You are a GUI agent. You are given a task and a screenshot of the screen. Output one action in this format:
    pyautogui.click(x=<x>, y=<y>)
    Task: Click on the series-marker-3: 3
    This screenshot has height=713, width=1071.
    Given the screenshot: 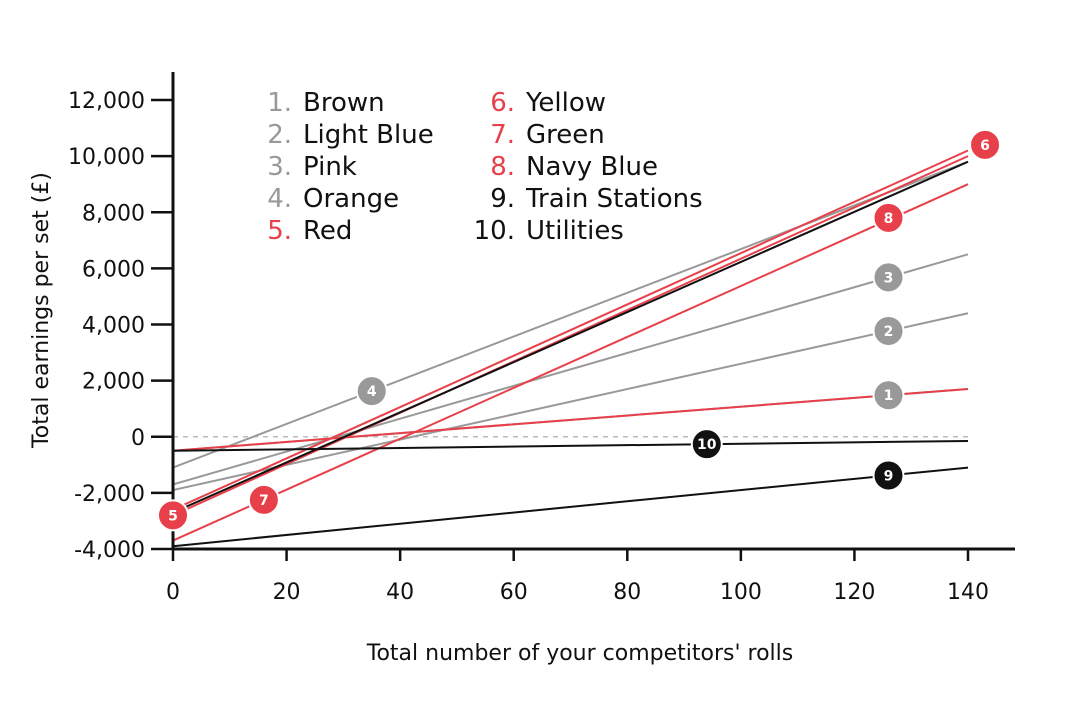 What is the action you would take?
    pyautogui.click(x=888, y=277)
    